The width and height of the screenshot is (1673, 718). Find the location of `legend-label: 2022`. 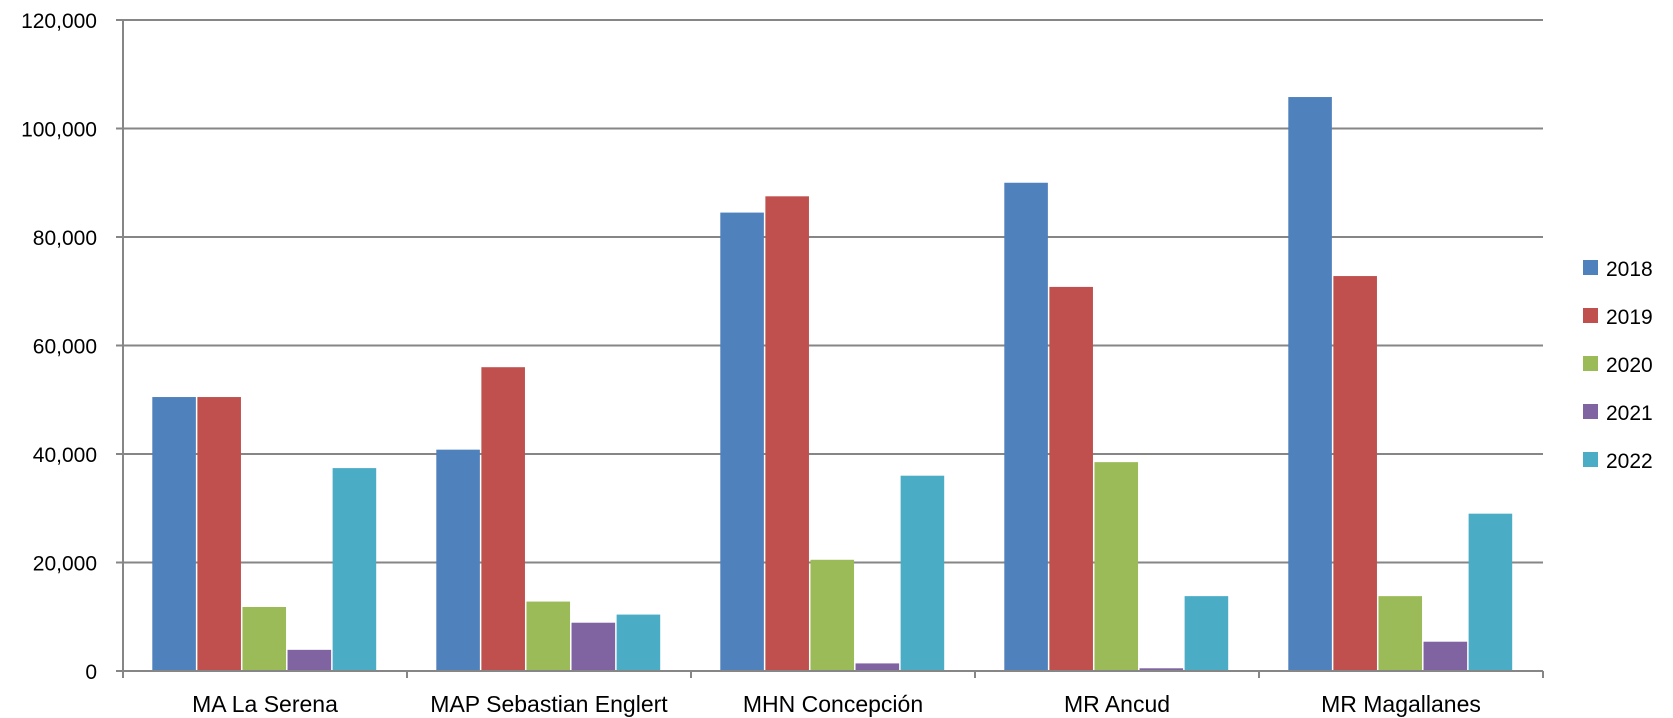

legend-label: 2022 is located at coordinates (1629, 461).